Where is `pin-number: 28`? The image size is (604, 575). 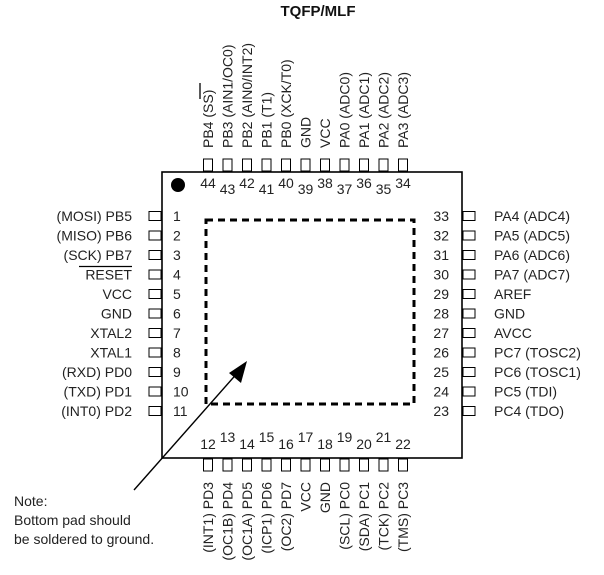
pin-number: 28 is located at coordinates (441, 314).